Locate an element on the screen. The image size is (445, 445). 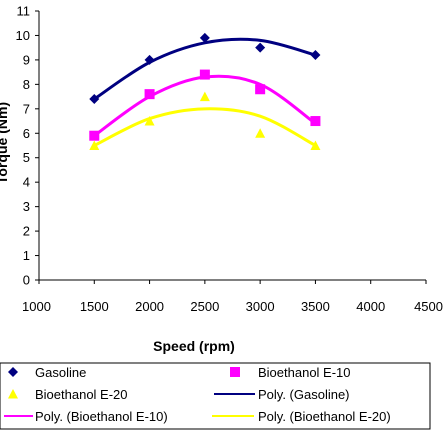
data-markers is located at coordinates (205, 91).